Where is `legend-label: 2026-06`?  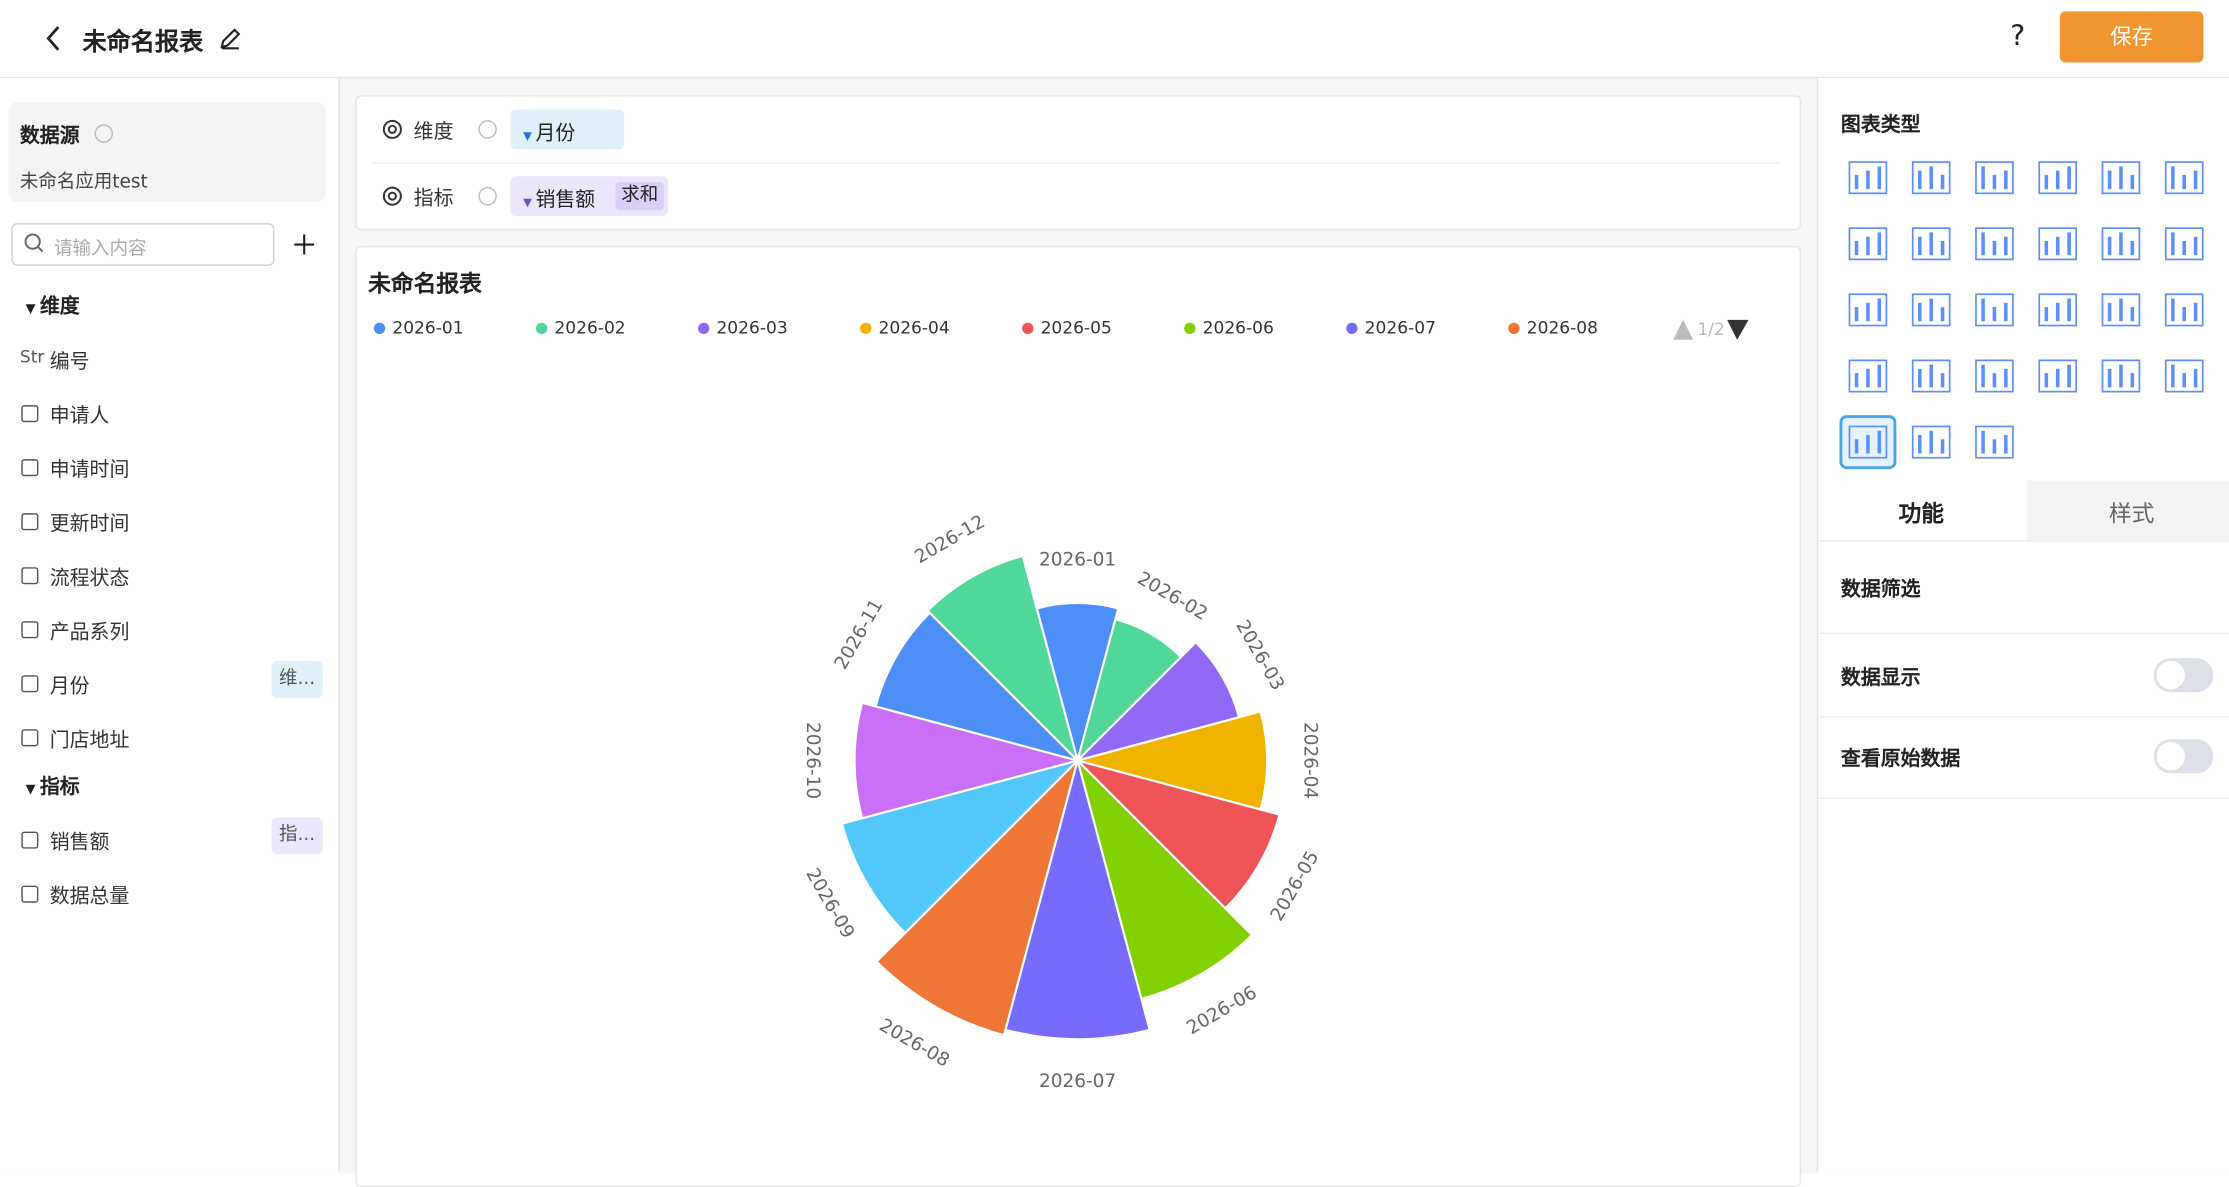
legend-label: 2026-06 is located at coordinates (1238, 328).